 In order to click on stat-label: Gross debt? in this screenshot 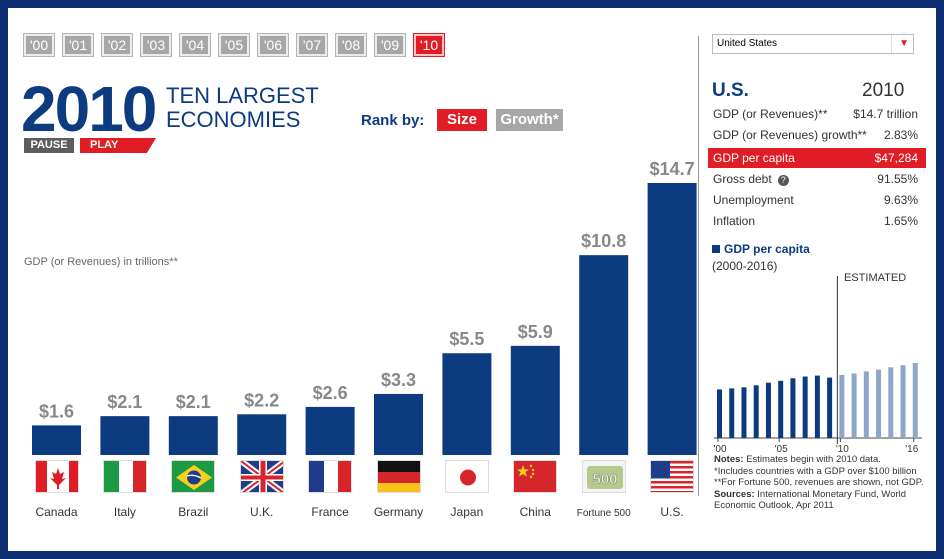, I will do `click(751, 179)`.